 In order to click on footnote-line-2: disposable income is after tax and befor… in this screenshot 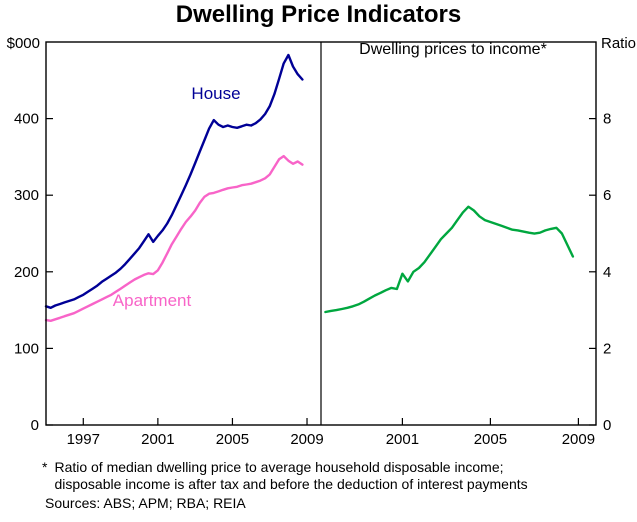, I will do `click(291, 484)`.